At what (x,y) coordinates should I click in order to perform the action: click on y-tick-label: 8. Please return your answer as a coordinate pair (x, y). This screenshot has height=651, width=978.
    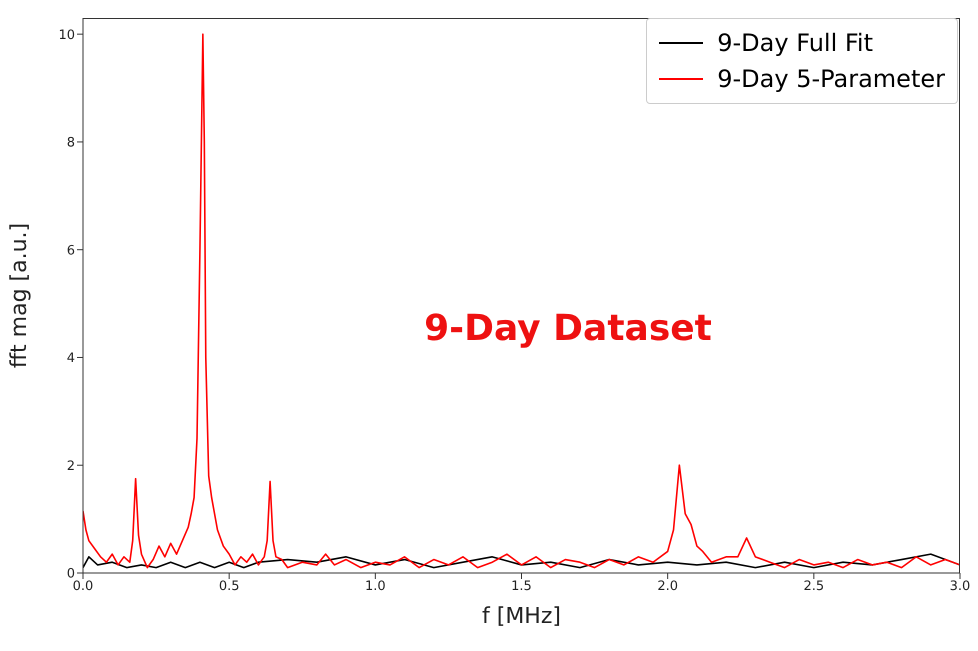
    Looking at the image, I should click on (70, 143).